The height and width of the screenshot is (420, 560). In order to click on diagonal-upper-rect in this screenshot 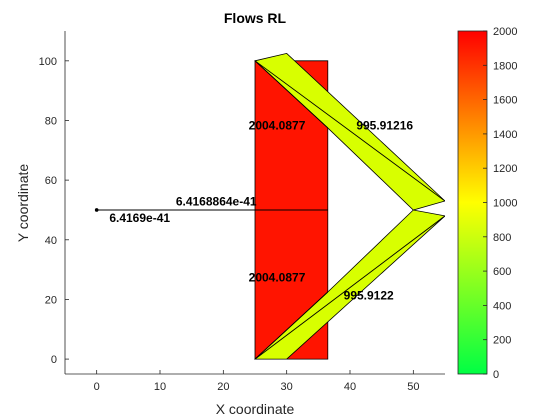, I will do `click(291, 94)`.